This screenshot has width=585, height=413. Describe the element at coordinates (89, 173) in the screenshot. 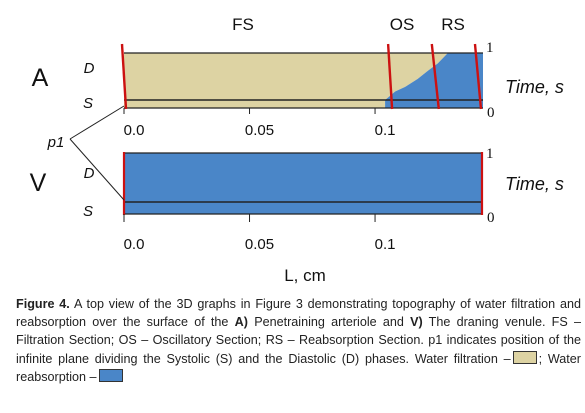

I see `phase-label-d-v: D` at that location.